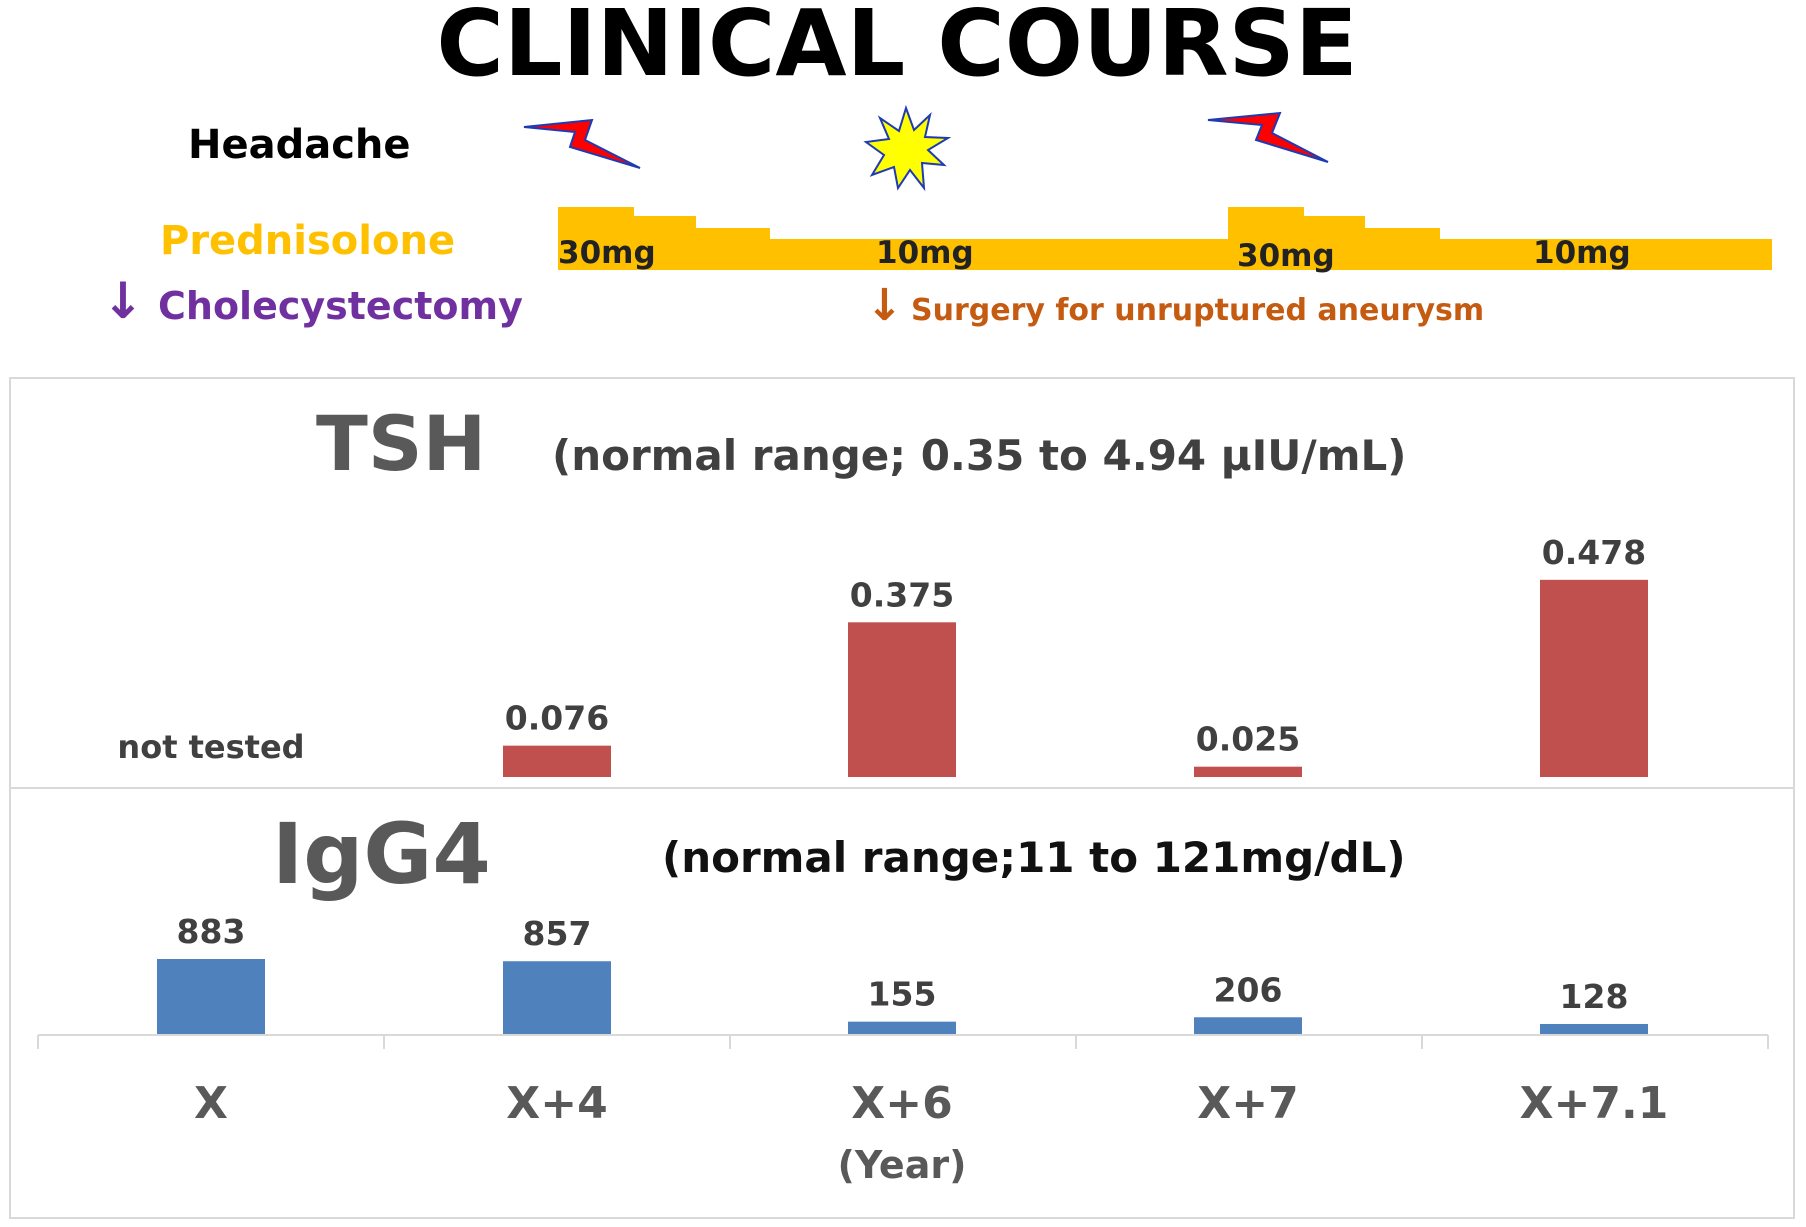 The image size is (1806, 1227). What do you see at coordinates (210, 747) in the screenshot?
I see `tsh-not-tested-label: not tested` at bounding box center [210, 747].